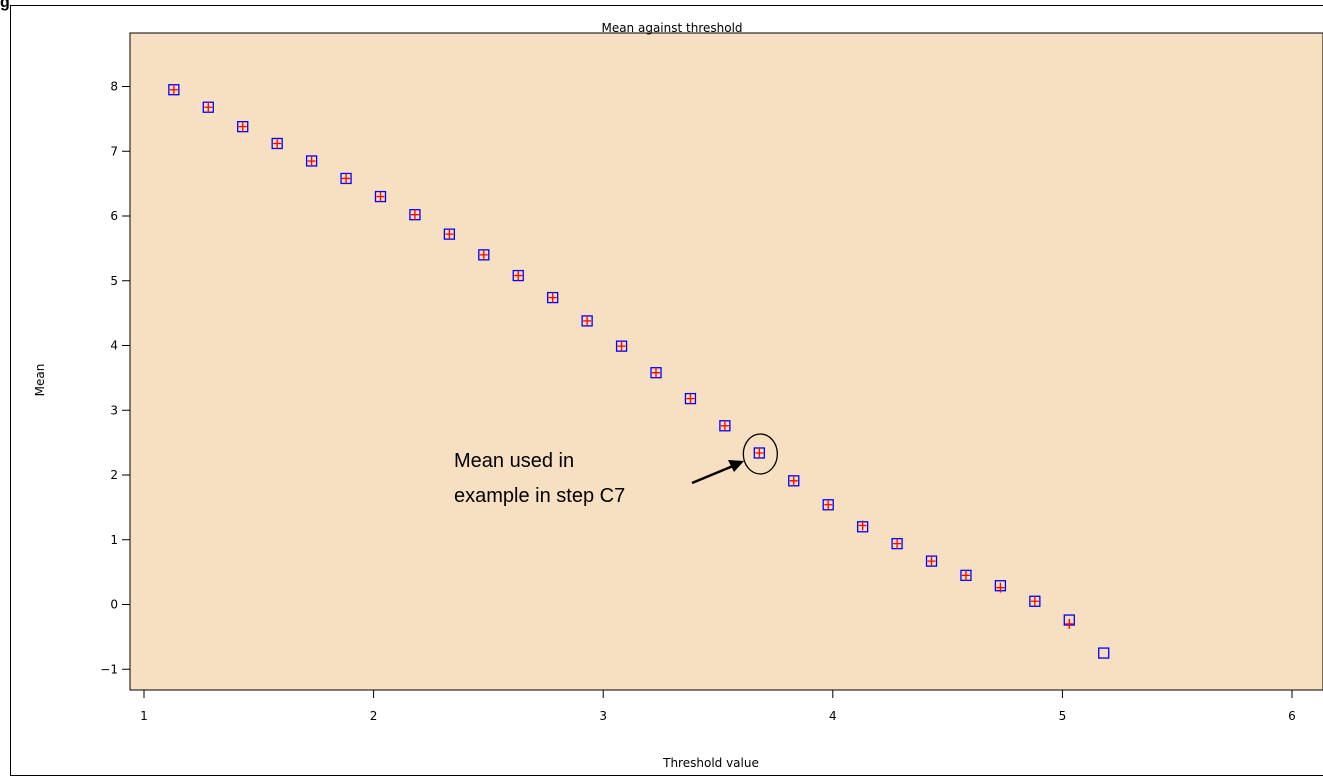  Describe the element at coordinates (374, 716) in the screenshot. I see `x-tick-label: 2` at that location.